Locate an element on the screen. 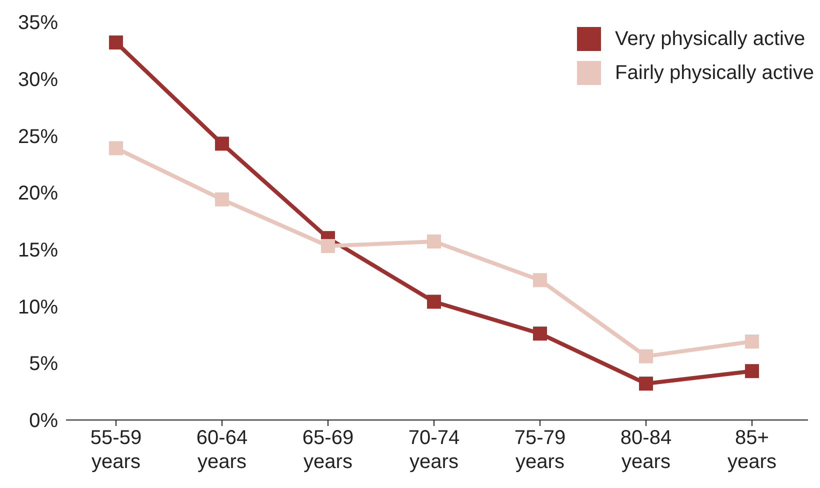  x-tick-label: 65-69 years is located at coordinates (328, 450).